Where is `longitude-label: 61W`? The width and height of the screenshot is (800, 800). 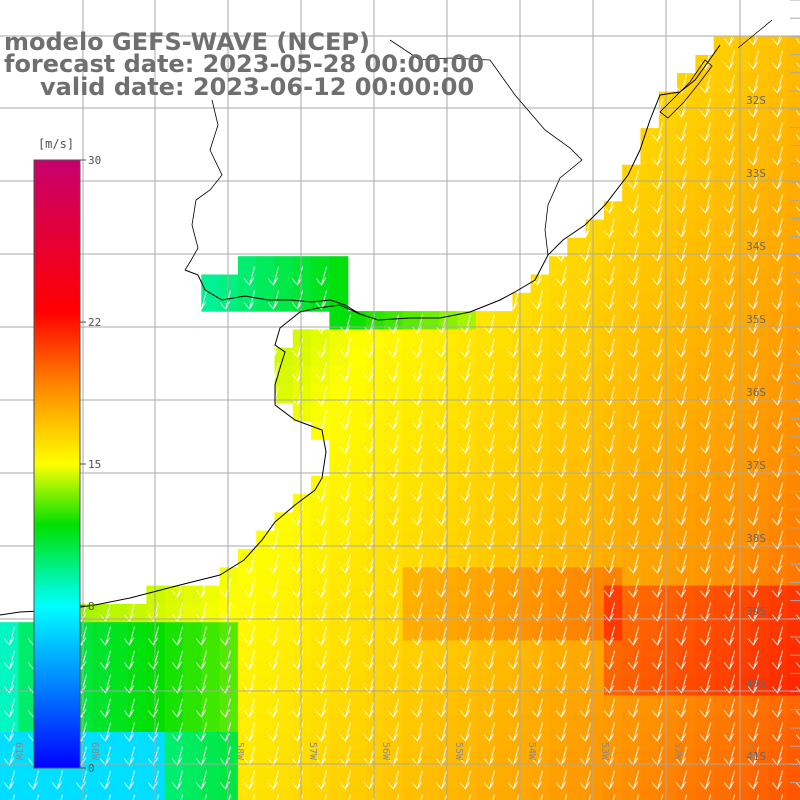
longitude-label: 61W is located at coordinates (18, 751).